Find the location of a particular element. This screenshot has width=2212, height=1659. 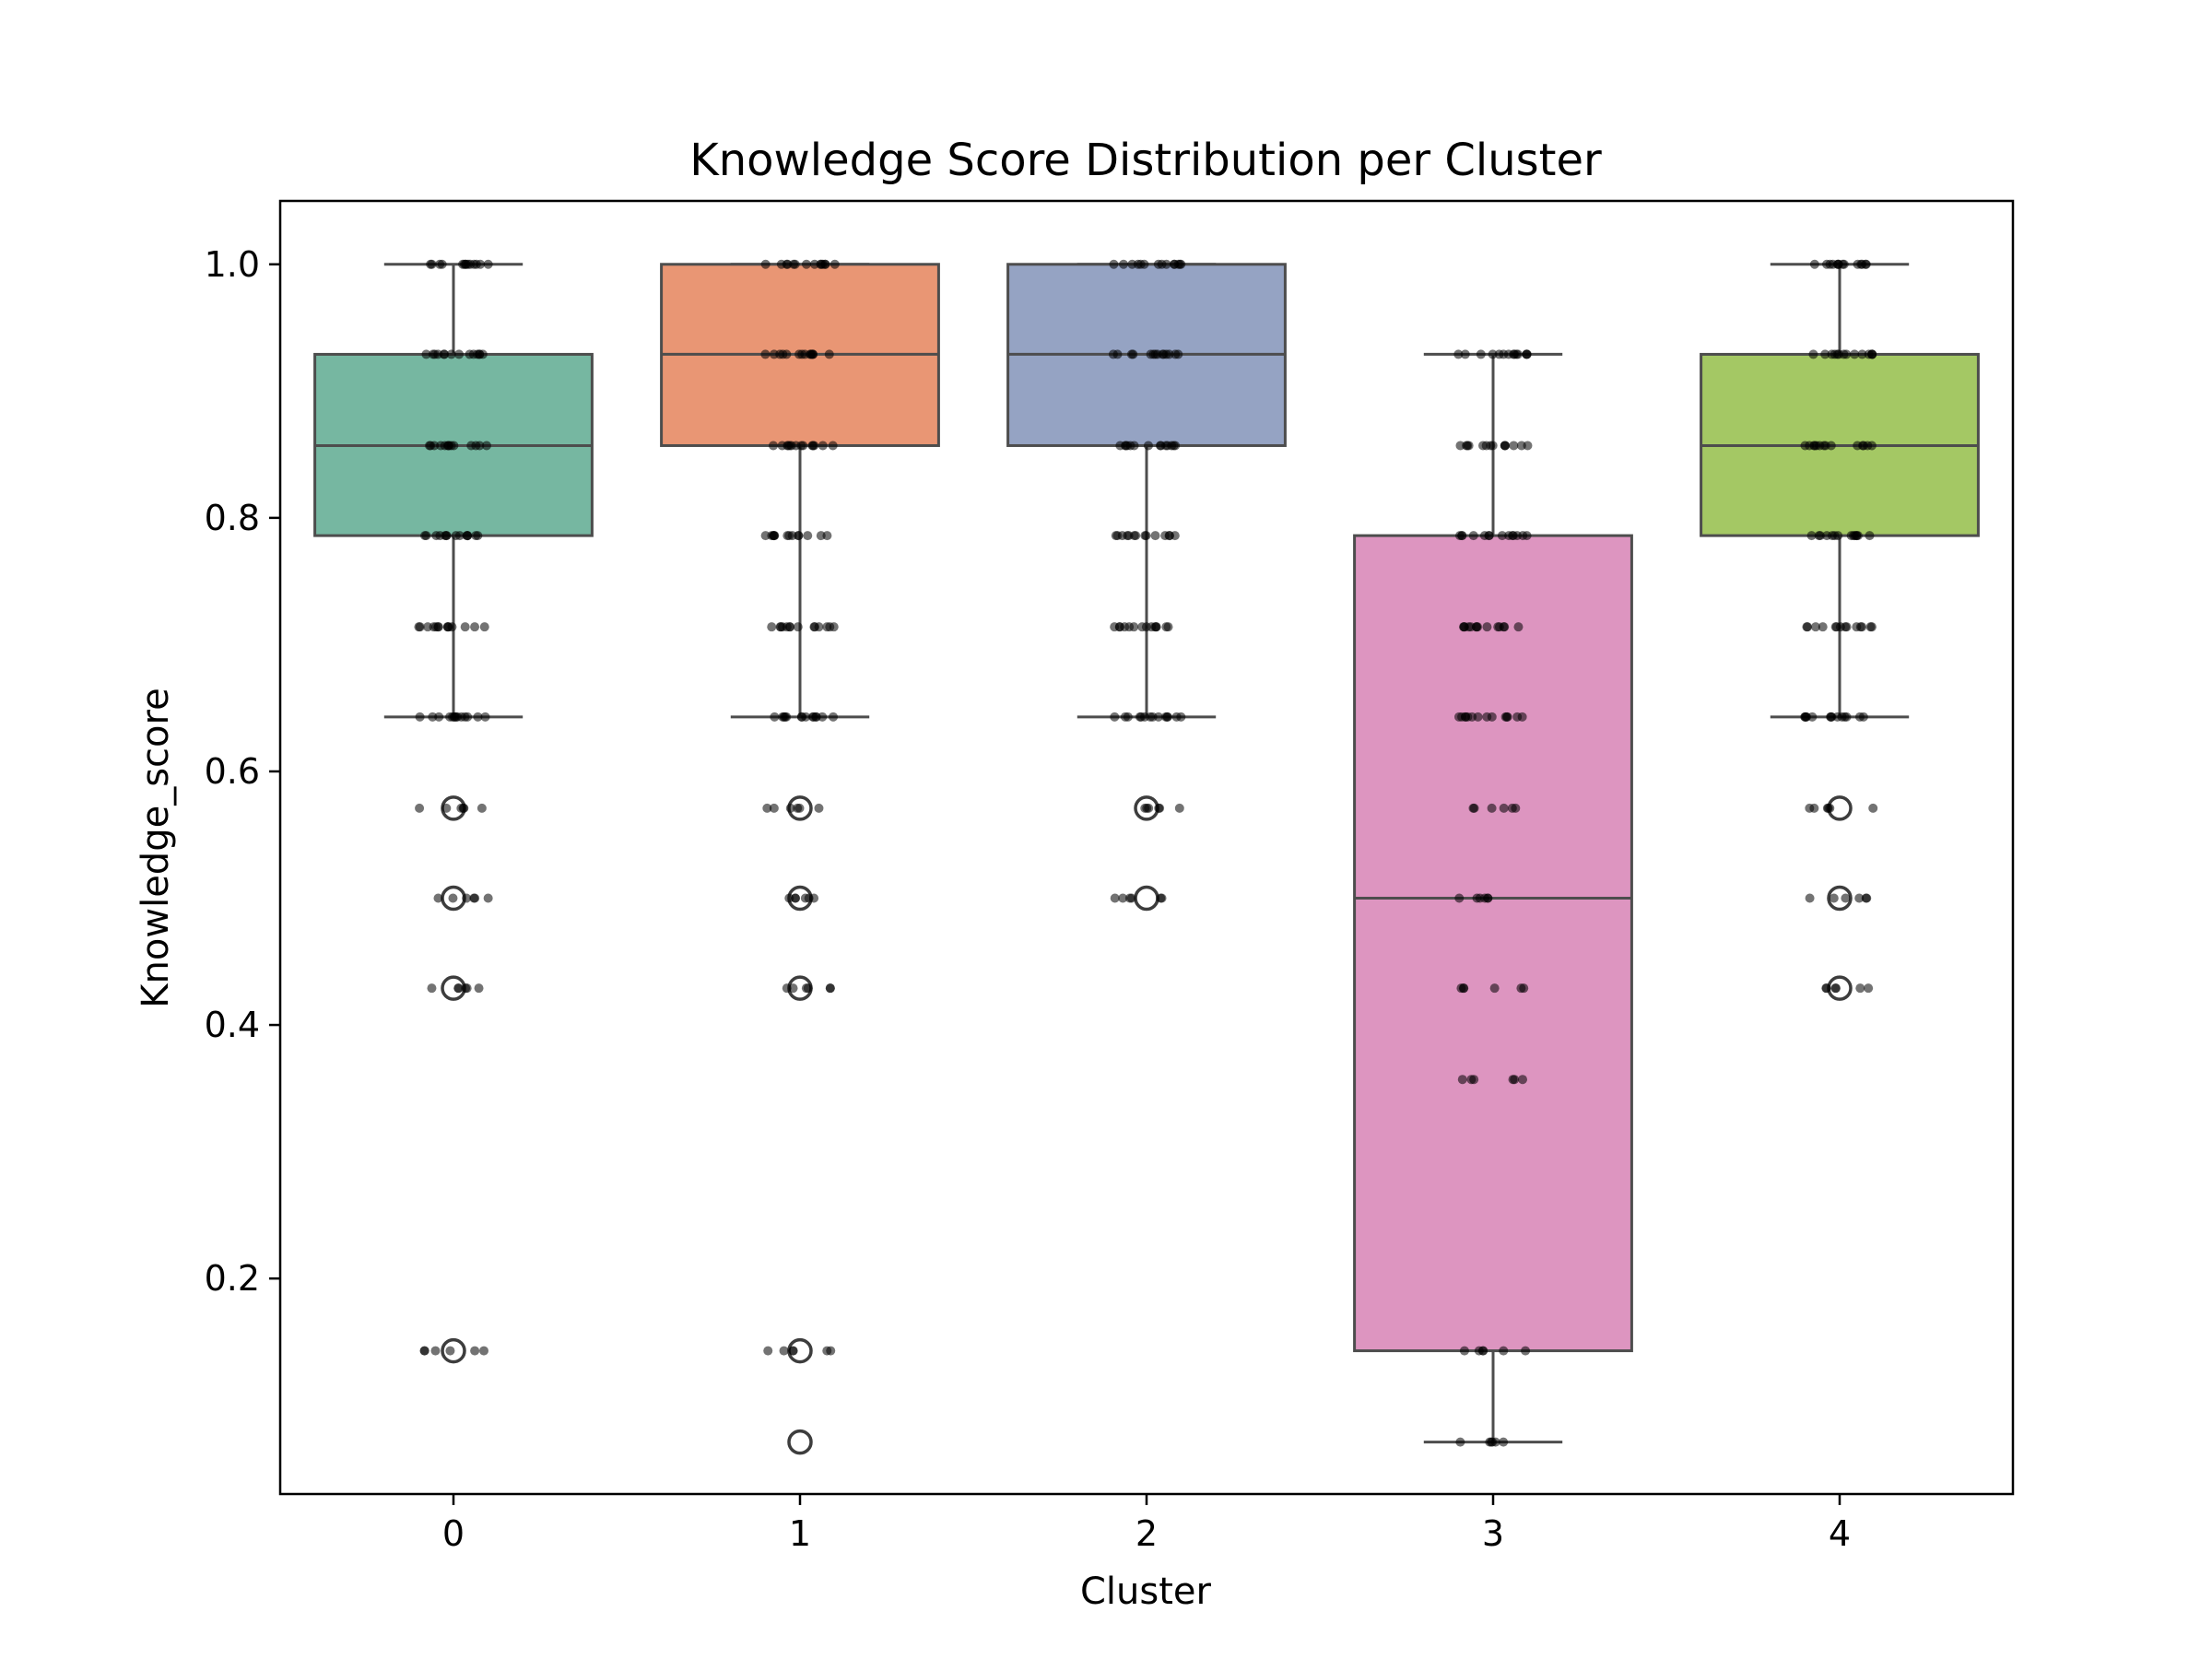

box-iqr is located at coordinates (1493, 943).